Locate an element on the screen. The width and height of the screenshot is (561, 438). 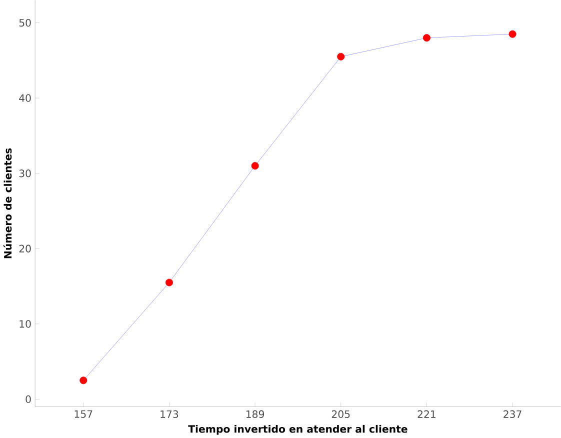
y-tick-label: 50 is located at coordinates (25, 22).